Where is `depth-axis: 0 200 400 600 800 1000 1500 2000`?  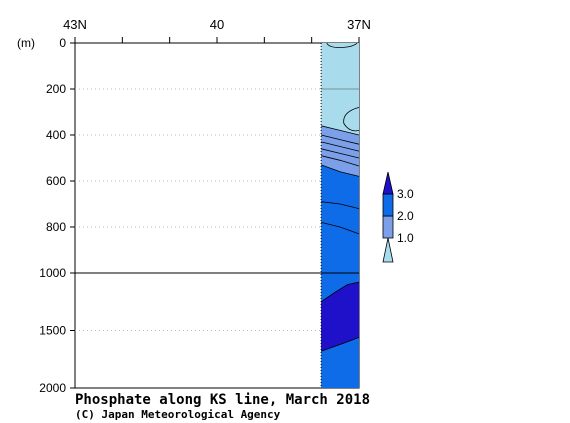
depth-axis: 0 200 400 600 800 1000 1500 2000 is located at coordinates (57, 215).